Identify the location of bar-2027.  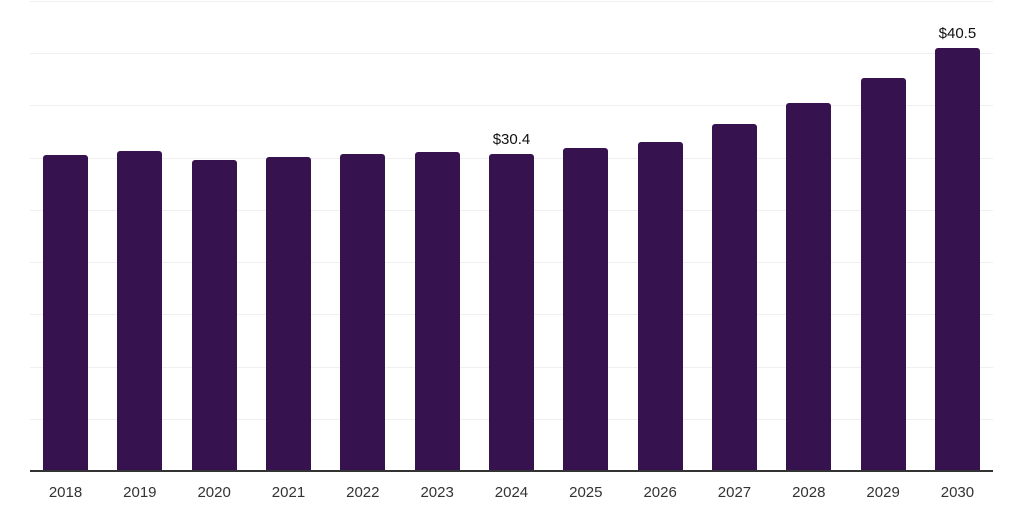
(734, 297).